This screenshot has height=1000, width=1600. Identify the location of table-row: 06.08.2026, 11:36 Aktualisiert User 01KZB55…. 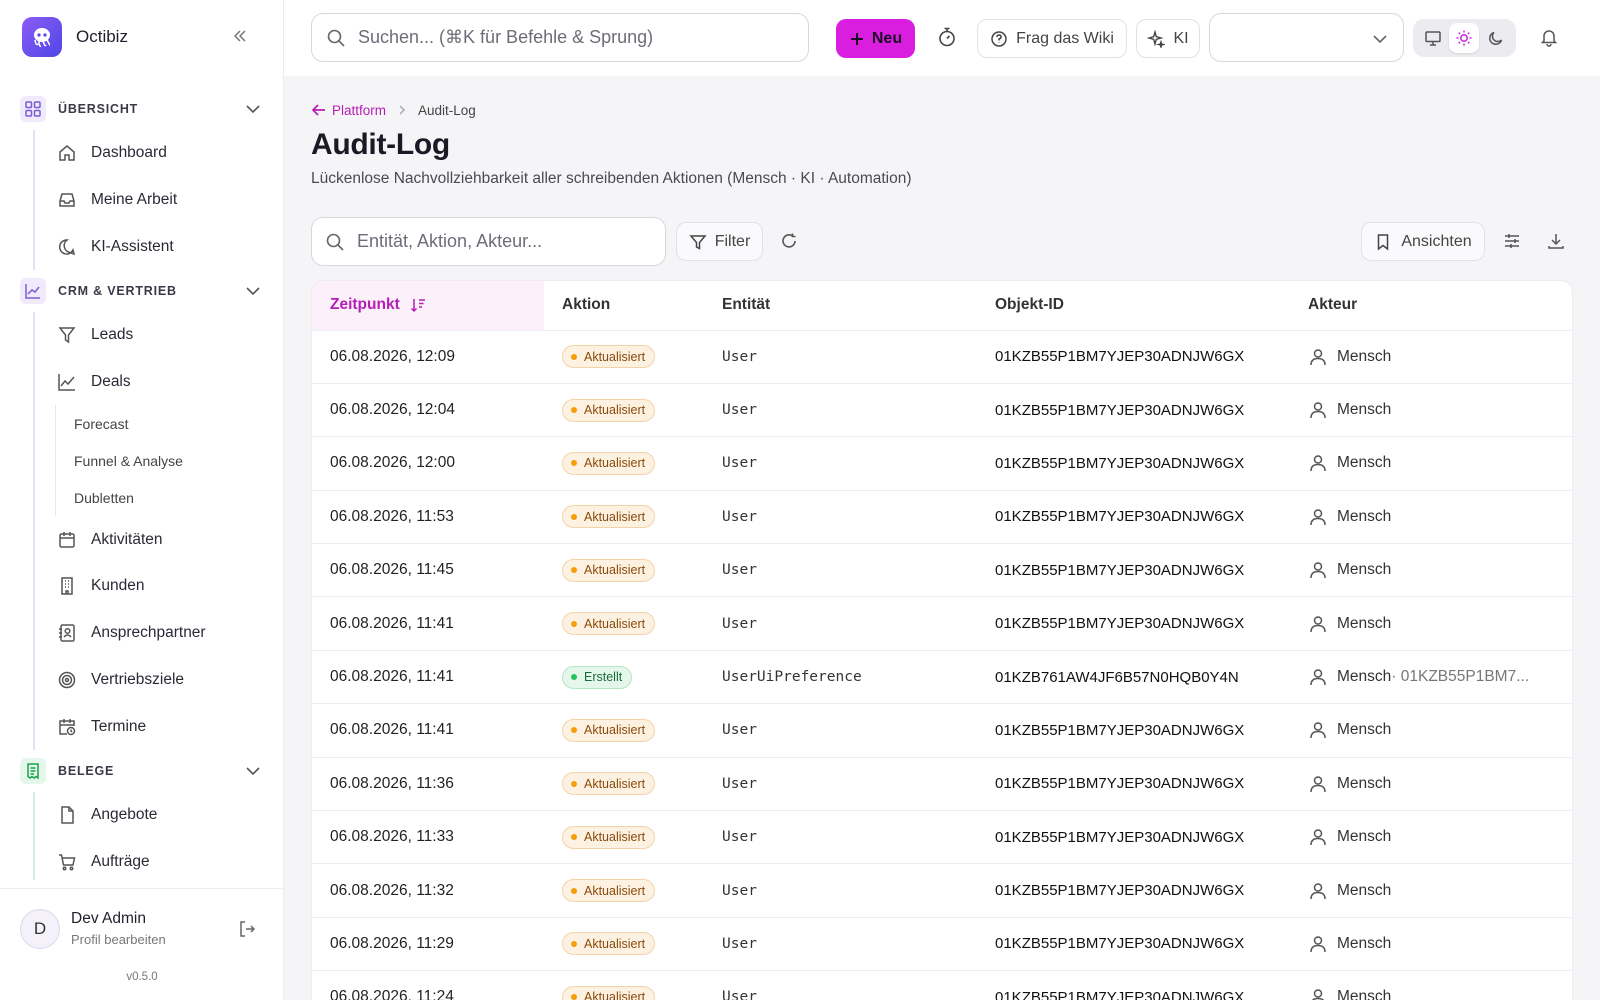
(942, 784).